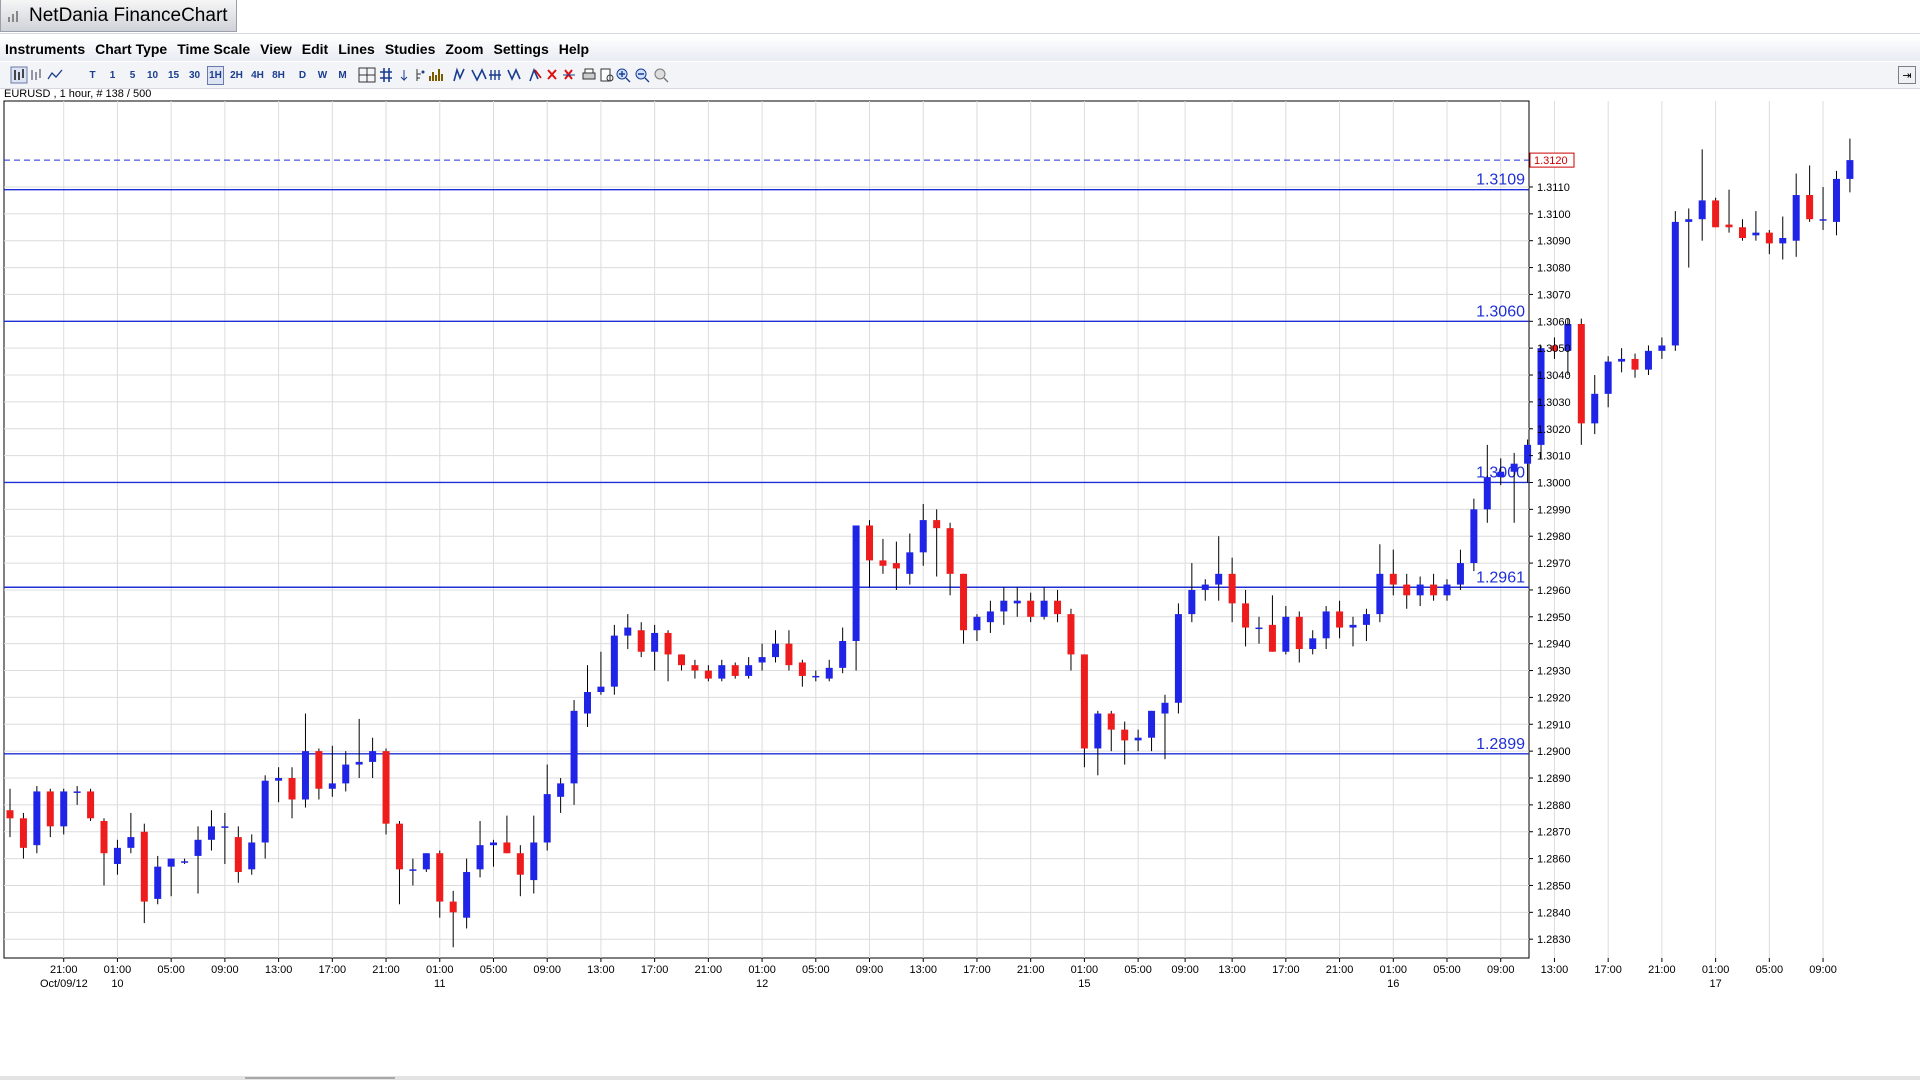 This screenshot has width=1920, height=1080. What do you see at coordinates (410, 49) in the screenshot?
I see `menu-studies: Studies` at bounding box center [410, 49].